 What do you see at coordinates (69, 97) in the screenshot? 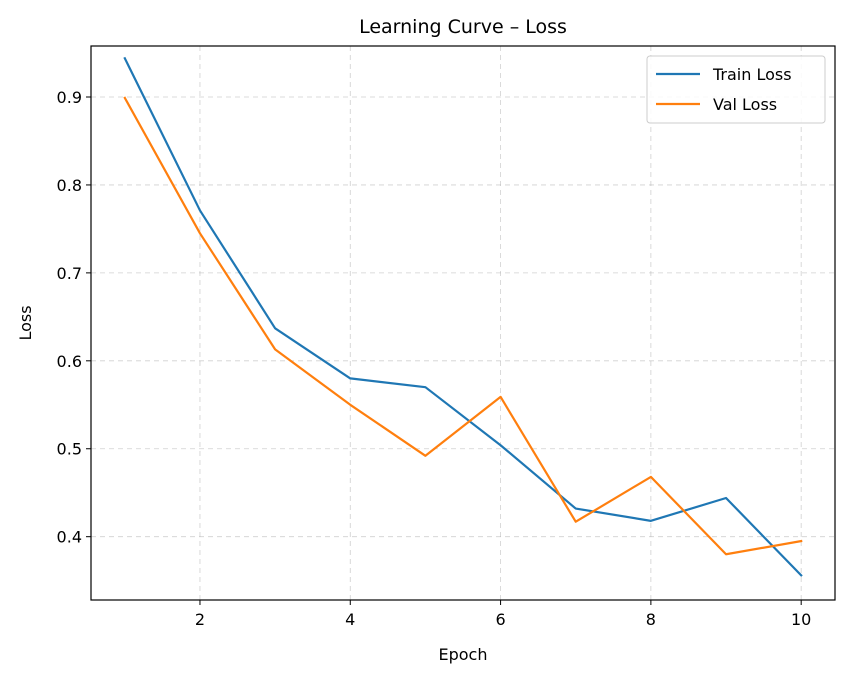
I see `y-tick-label: 0.9` at bounding box center [69, 97].